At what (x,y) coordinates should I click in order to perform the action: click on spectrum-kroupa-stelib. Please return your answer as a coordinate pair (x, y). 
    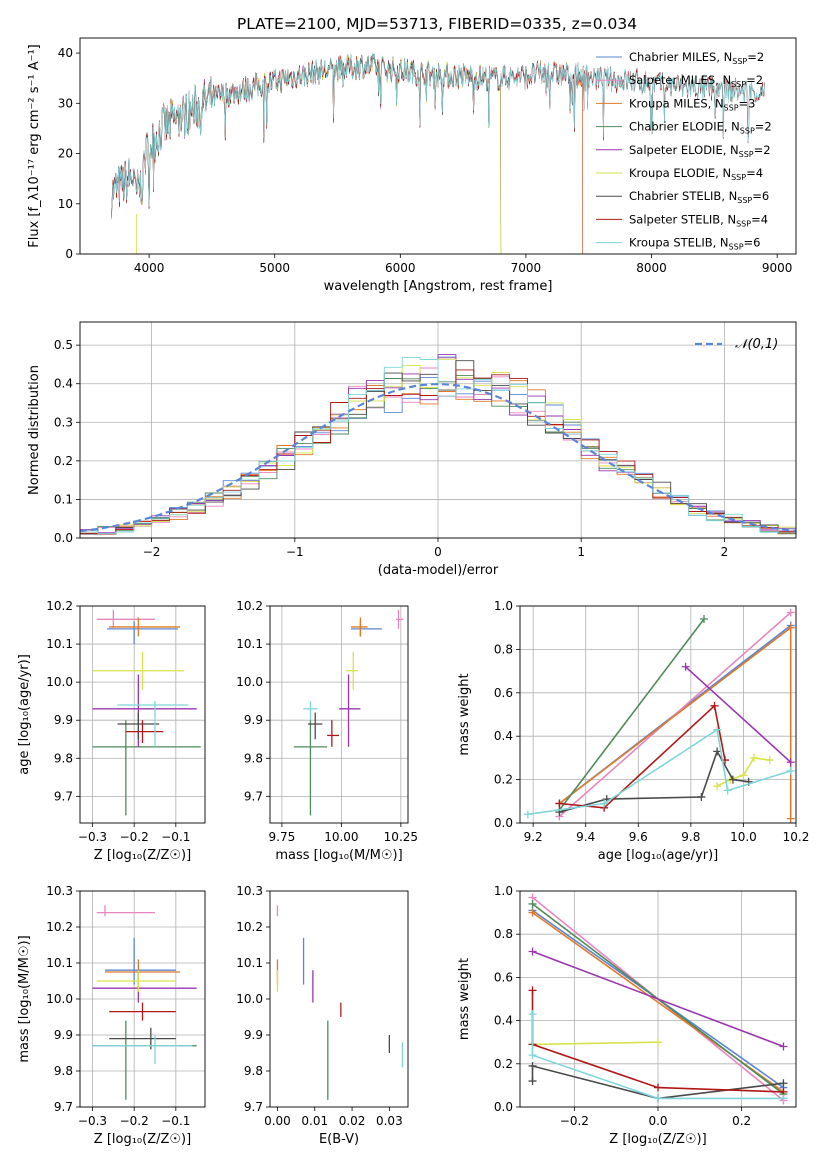
    Looking at the image, I should click on (438, 136).